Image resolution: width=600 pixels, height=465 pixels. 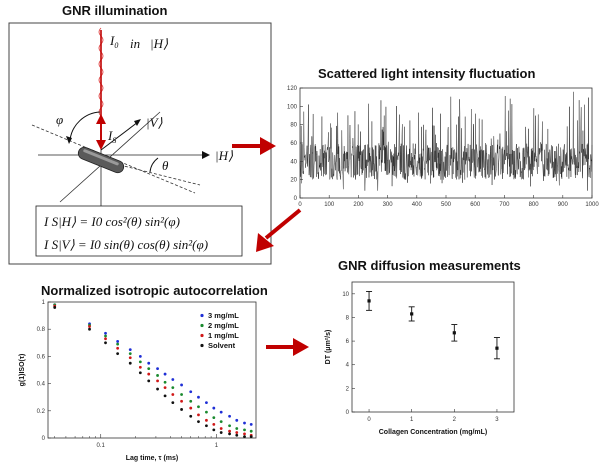 I want to click on h-ket-right-label: |H⟩, so click(x=224, y=155).